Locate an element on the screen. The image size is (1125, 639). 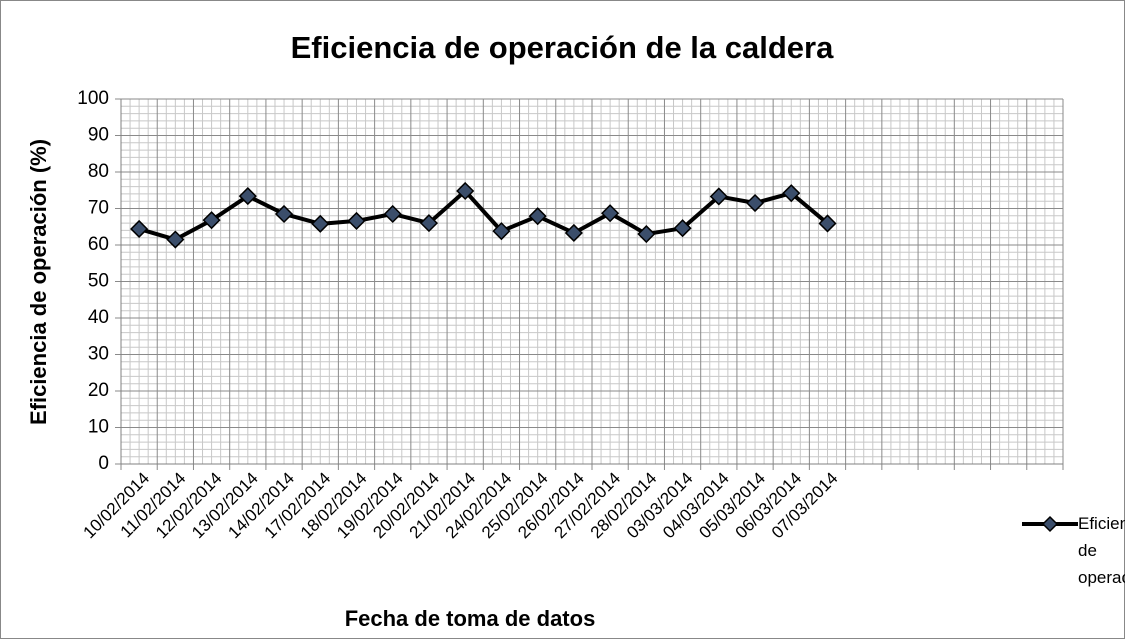
y-tick-label: 20 is located at coordinates (98, 390).